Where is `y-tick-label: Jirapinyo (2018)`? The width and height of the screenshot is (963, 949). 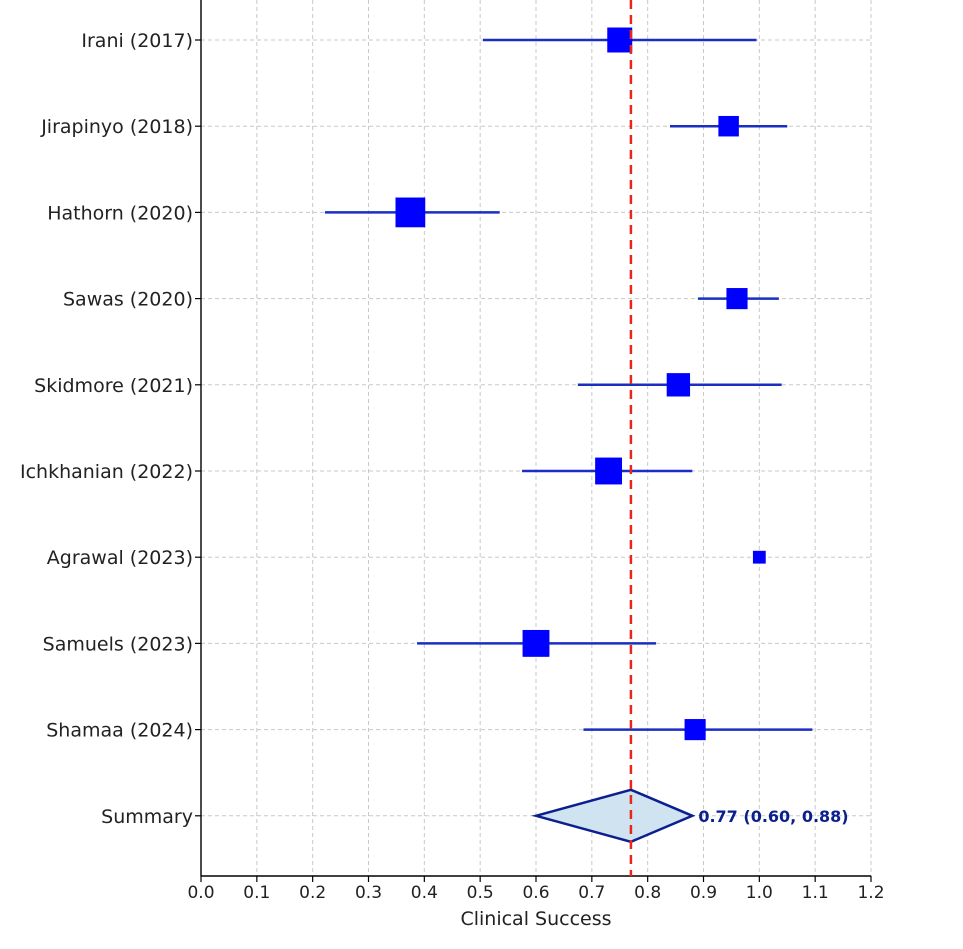 y-tick-label: Jirapinyo (2018) is located at coordinates (116, 127).